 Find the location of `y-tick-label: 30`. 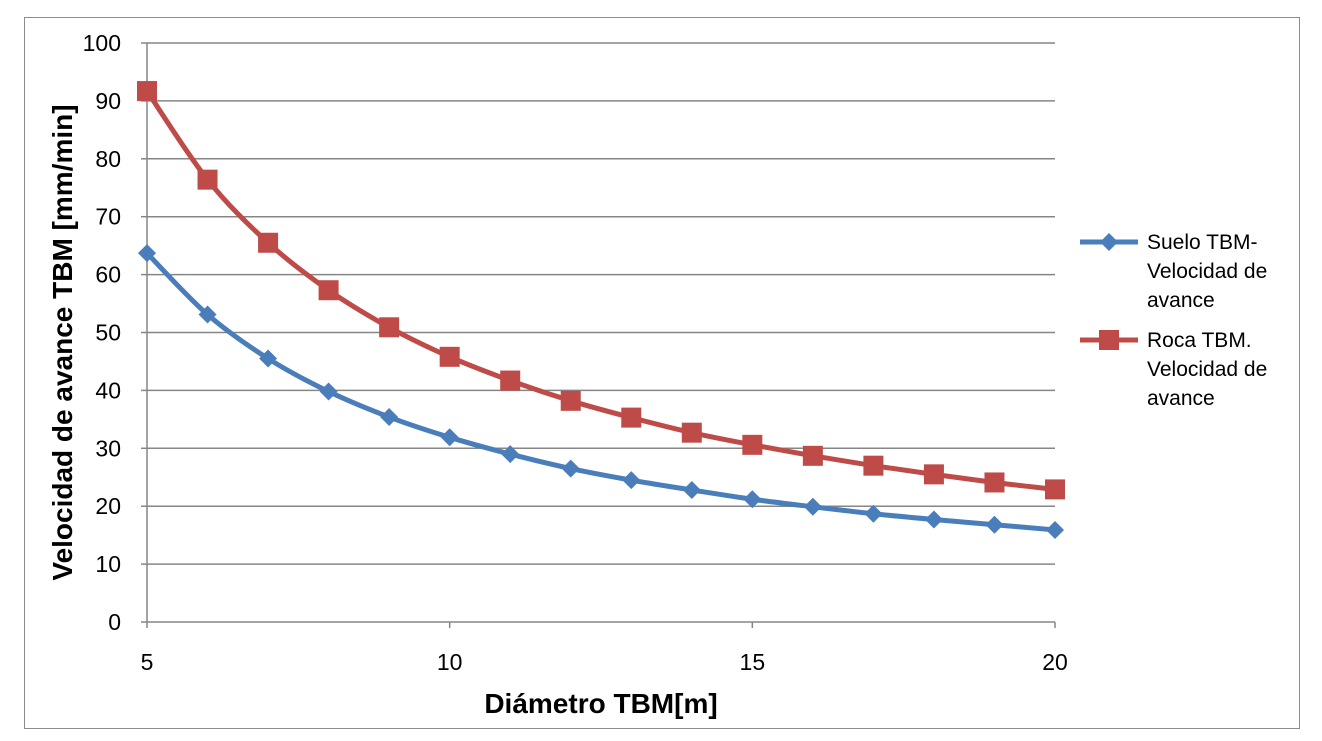

y-tick-label: 30 is located at coordinates (108, 448).